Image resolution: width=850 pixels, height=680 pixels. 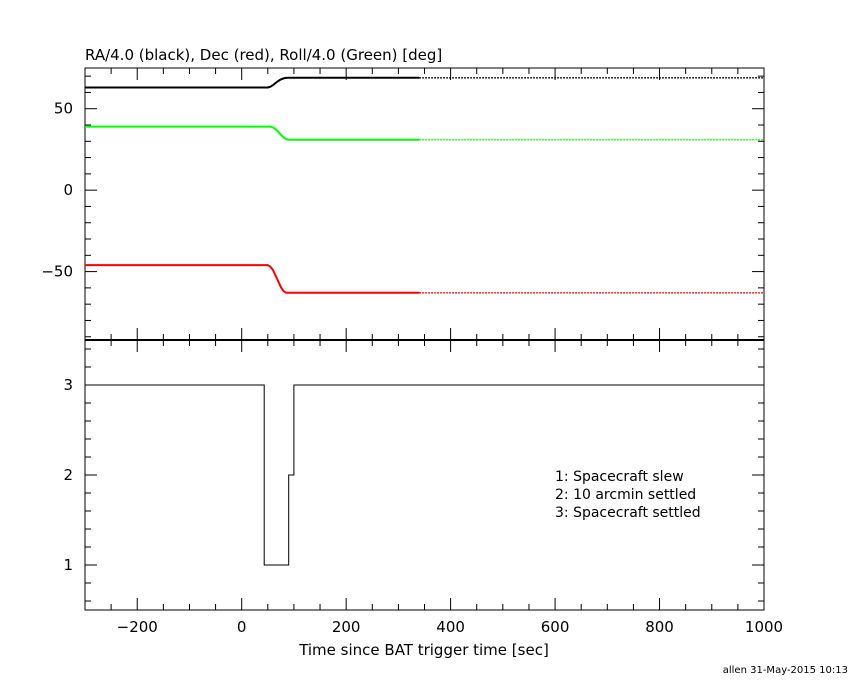 I want to click on x-tick-label: 200, so click(x=346, y=627).